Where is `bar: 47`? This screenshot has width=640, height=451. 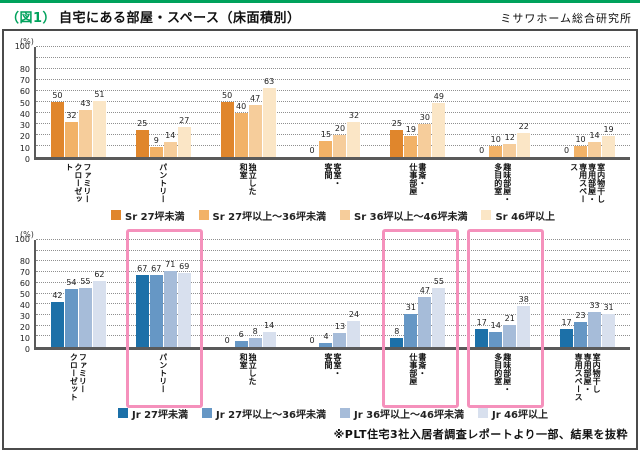 bar: 47 is located at coordinates (255, 126).